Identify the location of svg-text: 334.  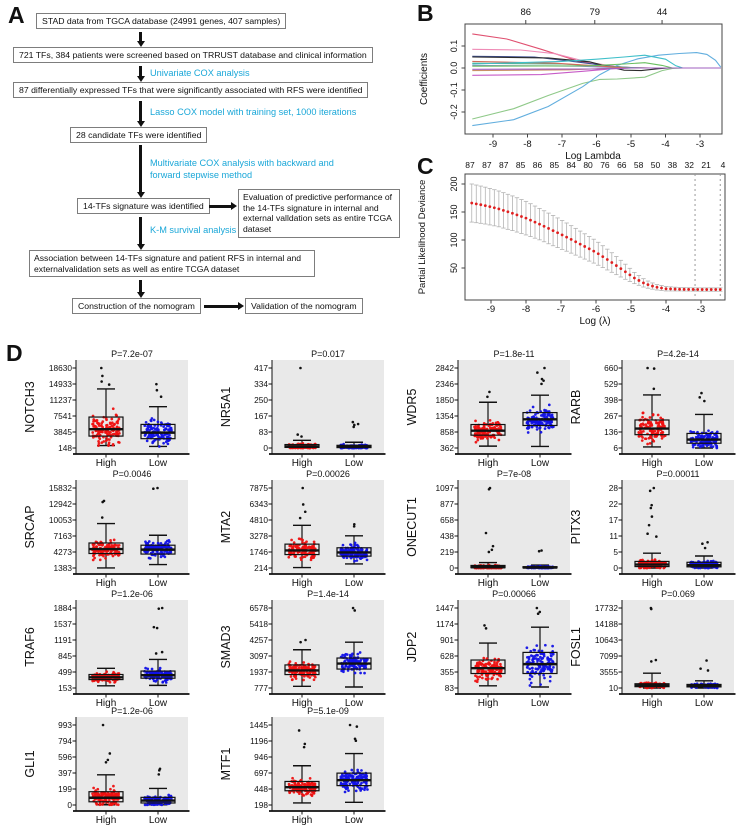
(261, 384).